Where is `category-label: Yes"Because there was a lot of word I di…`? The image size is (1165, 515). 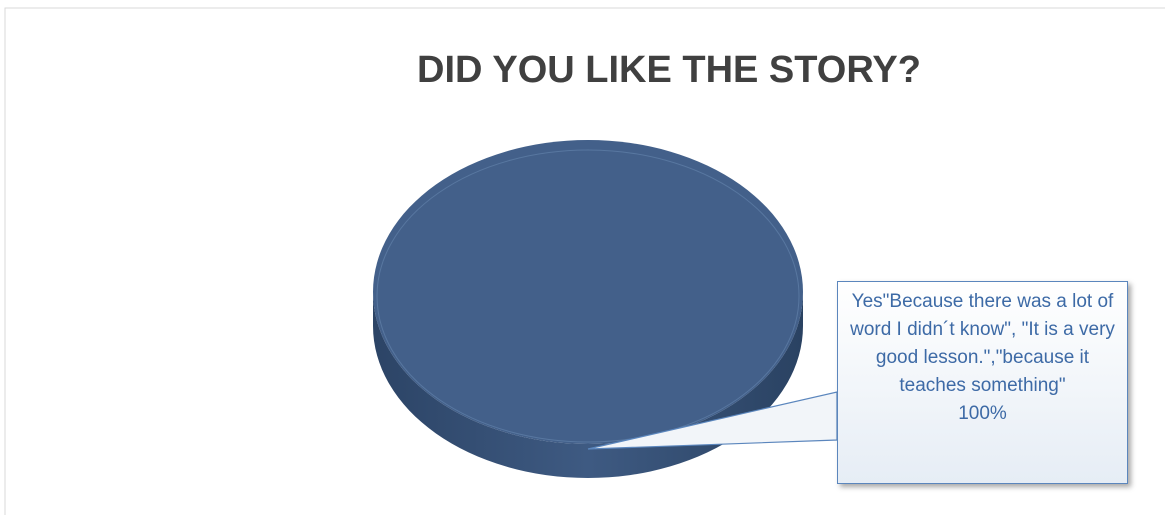 category-label: Yes"Because there was a lot of word I di… is located at coordinates (982, 343).